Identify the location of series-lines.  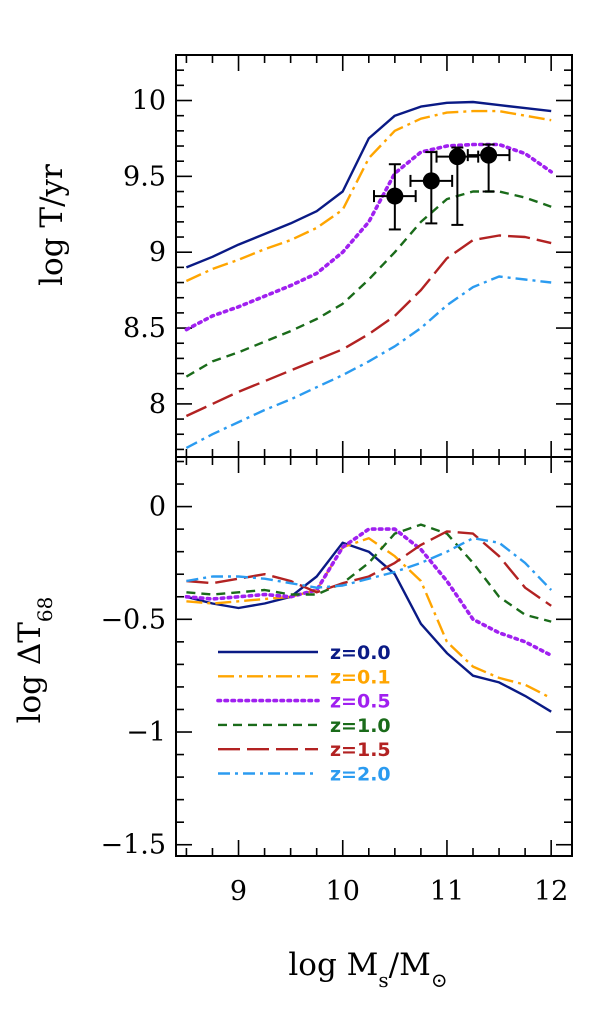
(369, 618).